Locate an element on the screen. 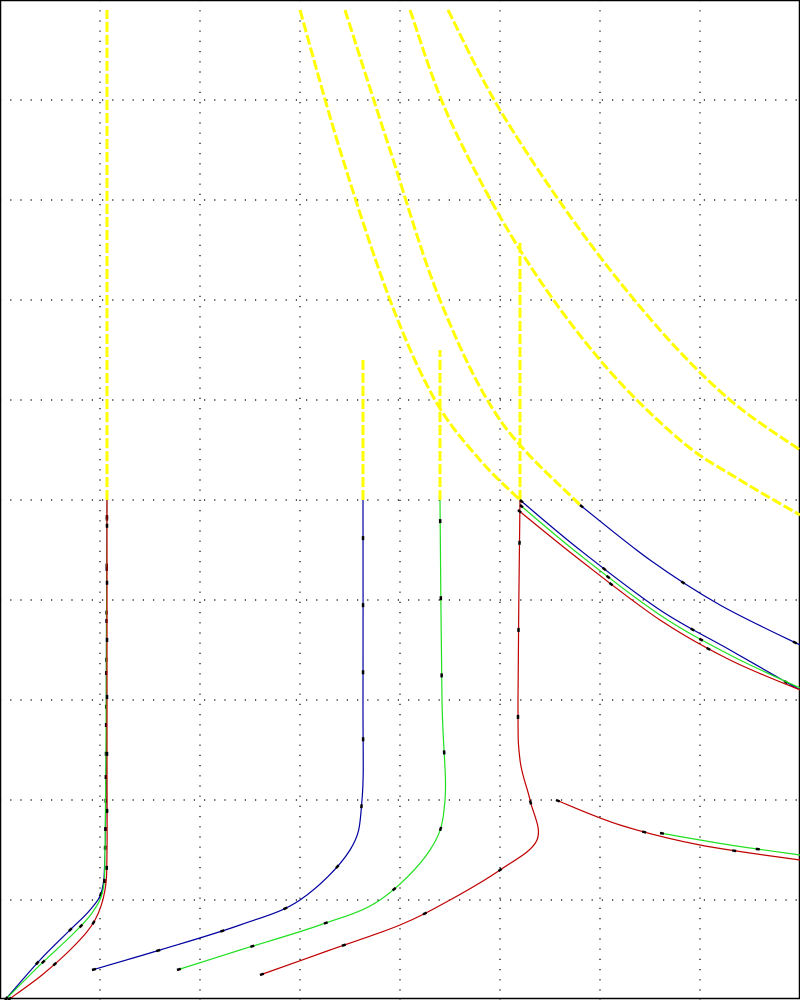 The width and height of the screenshot is (800, 1000). series-markers is located at coordinates (689, 575).